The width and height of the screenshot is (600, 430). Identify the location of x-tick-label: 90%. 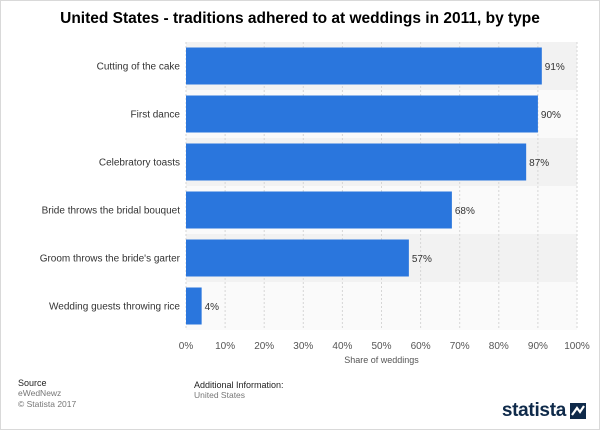
(538, 346).